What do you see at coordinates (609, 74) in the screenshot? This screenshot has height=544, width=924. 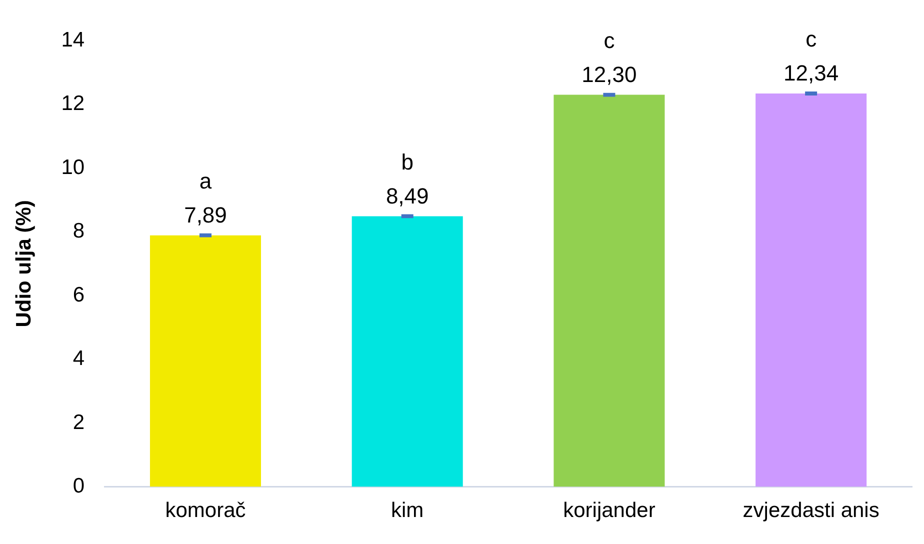 I see `data-label: 12,30` at bounding box center [609, 74].